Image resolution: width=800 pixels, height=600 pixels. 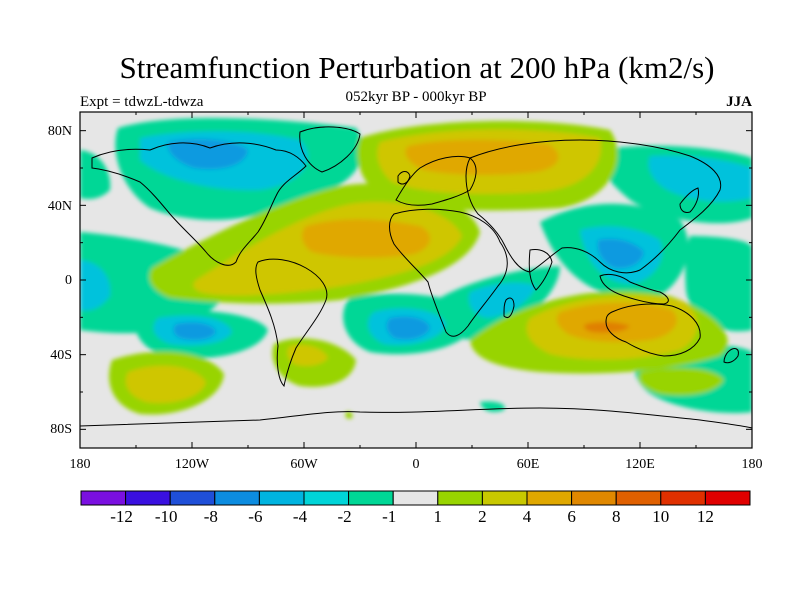 I want to click on contour-cyan-north-pacific-east, so click(x=700, y=178).